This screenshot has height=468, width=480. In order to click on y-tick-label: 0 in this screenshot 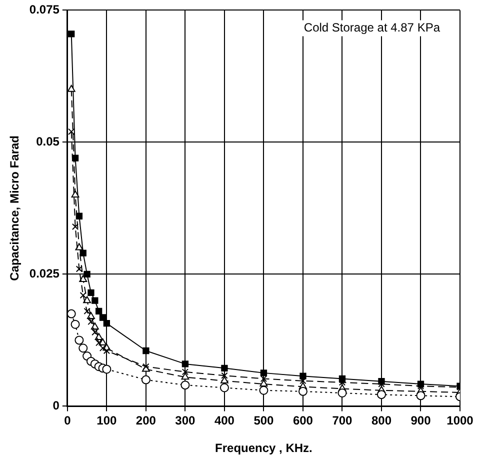, I will do `click(56, 405)`.